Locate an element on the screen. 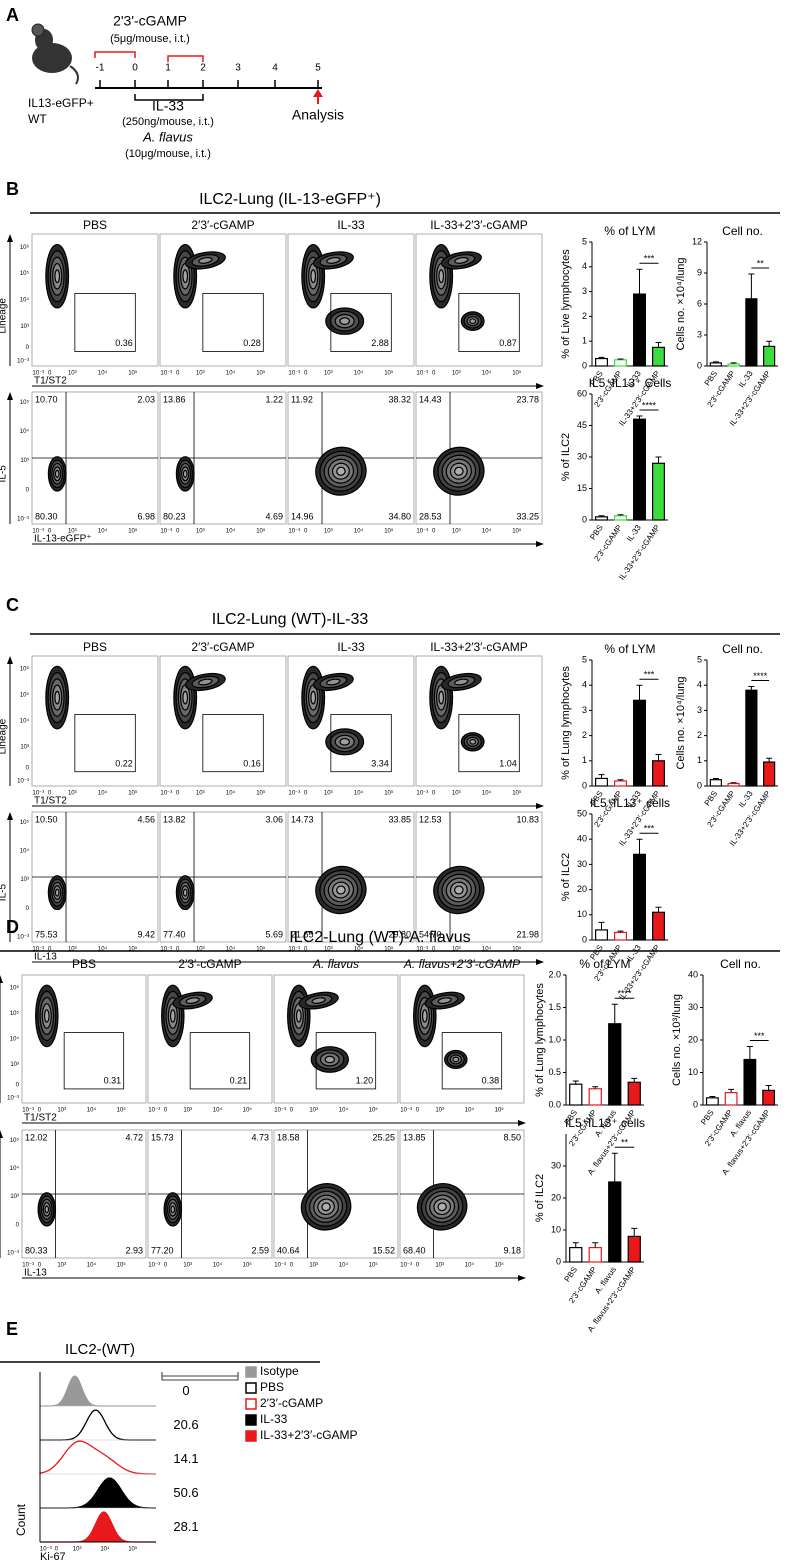 The height and width of the screenshot is (1564, 792). quadrant-percent: 2.93 is located at coordinates (134, 1250).